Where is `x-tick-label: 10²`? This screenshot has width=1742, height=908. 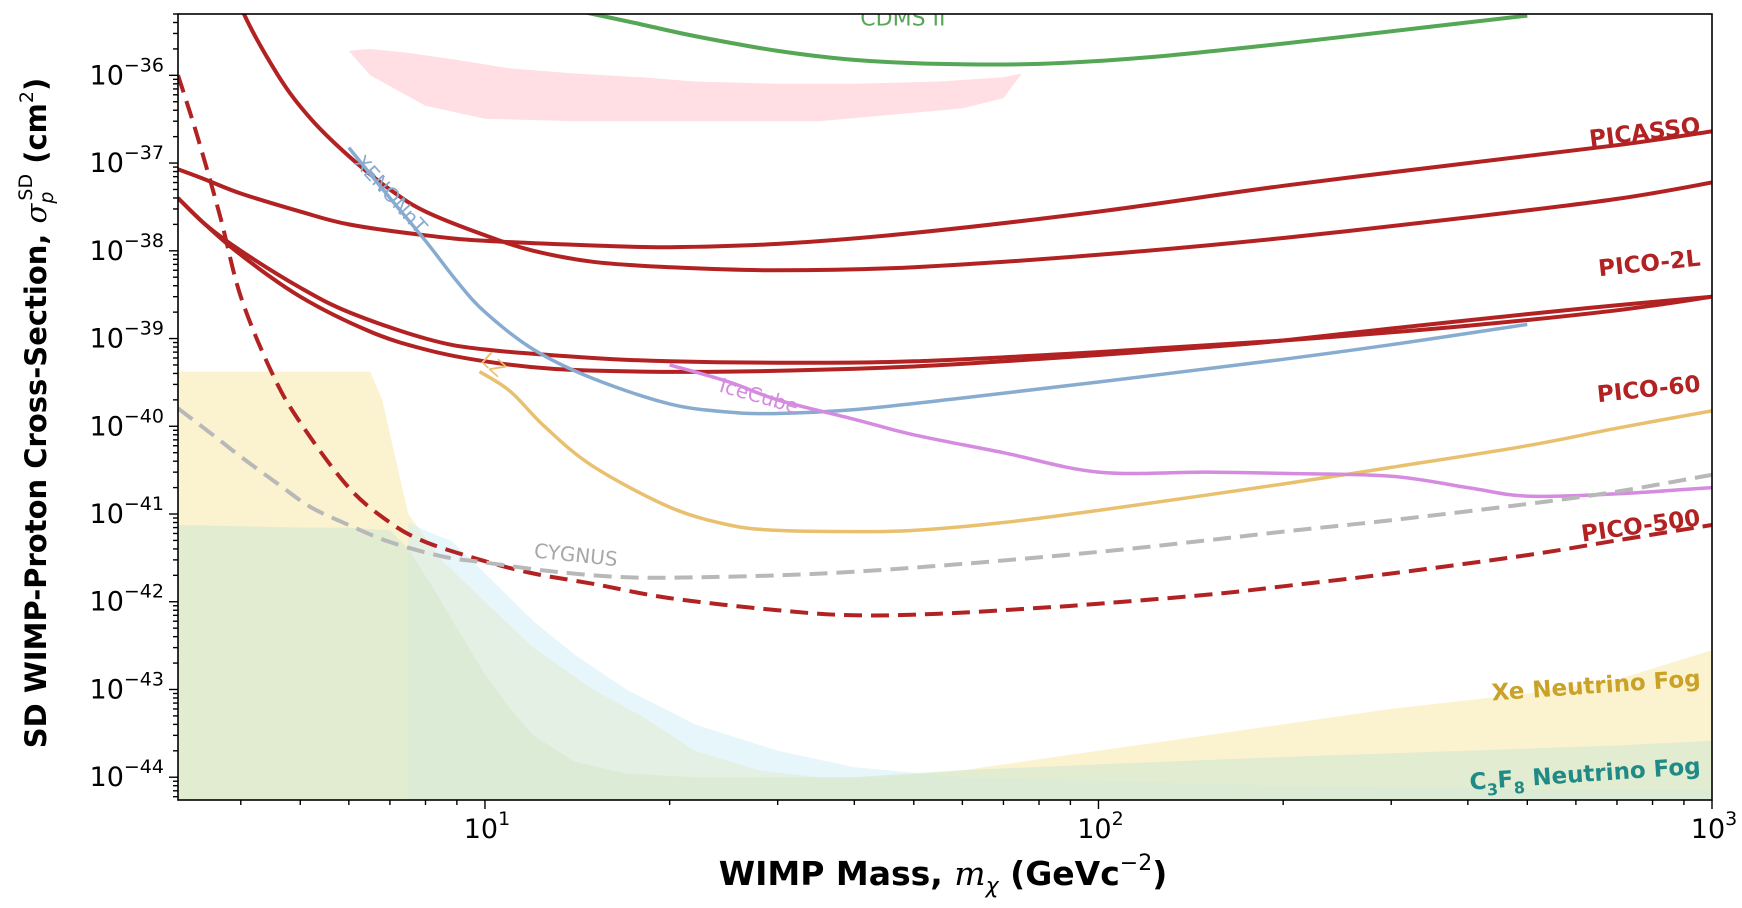 x-tick-label: 10² is located at coordinates (1100, 826).